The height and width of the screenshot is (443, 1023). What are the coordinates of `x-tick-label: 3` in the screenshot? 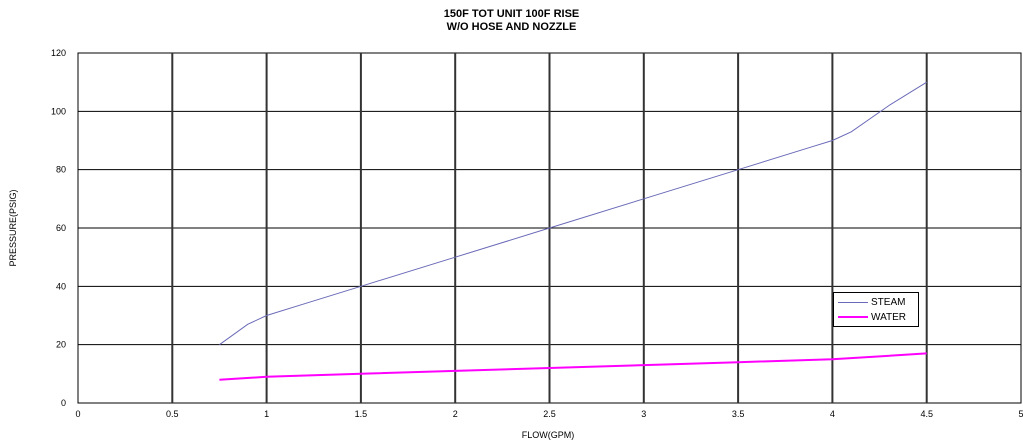 It's located at (643, 414).